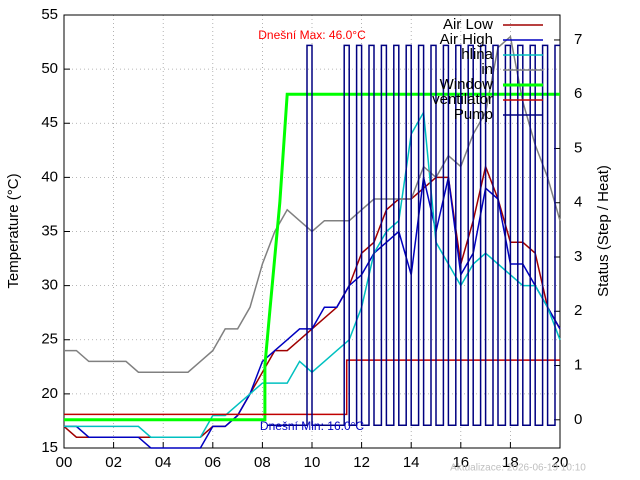 The width and height of the screenshot is (640, 480). I want to click on y2-tick-label: 1, so click(578, 364).